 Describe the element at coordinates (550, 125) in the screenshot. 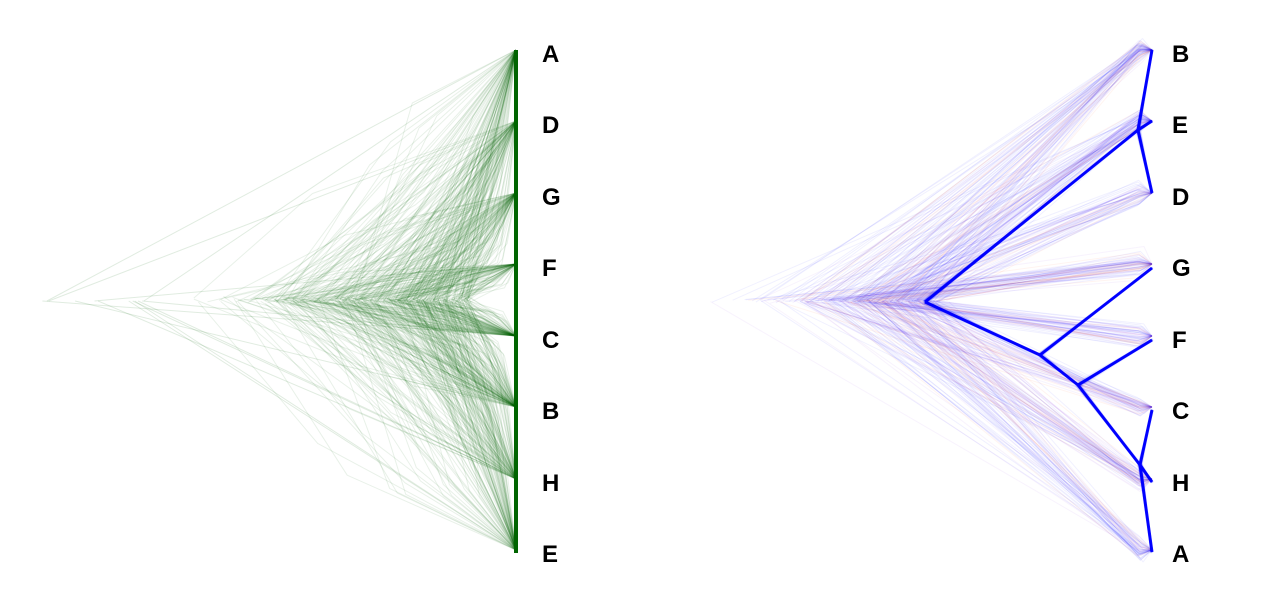

I see `left-tip-label: D` at that location.